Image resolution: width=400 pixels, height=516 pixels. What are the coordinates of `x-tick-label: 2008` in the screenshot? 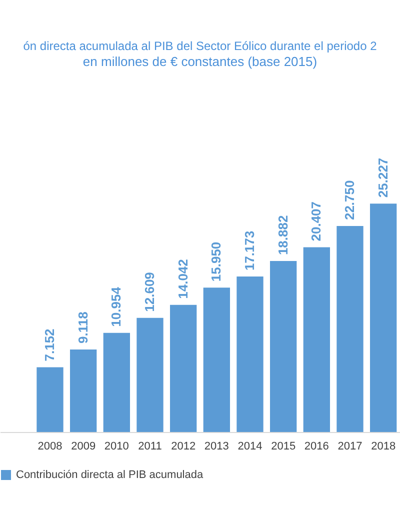 It's located at (50, 446).